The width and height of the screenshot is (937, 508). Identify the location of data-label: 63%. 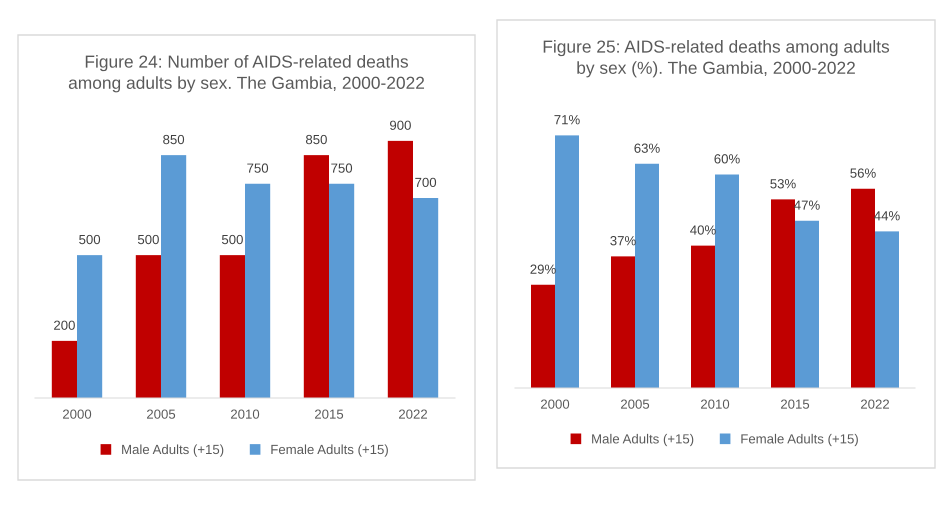
(647, 148).